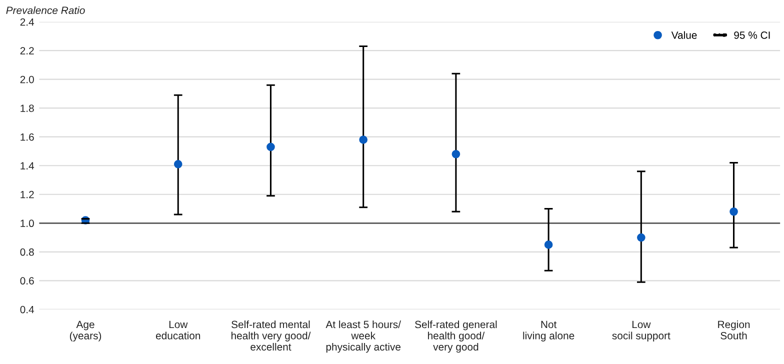  I want to click on x-tick-label: At least 5 hours/ week physically active, so click(363, 336).